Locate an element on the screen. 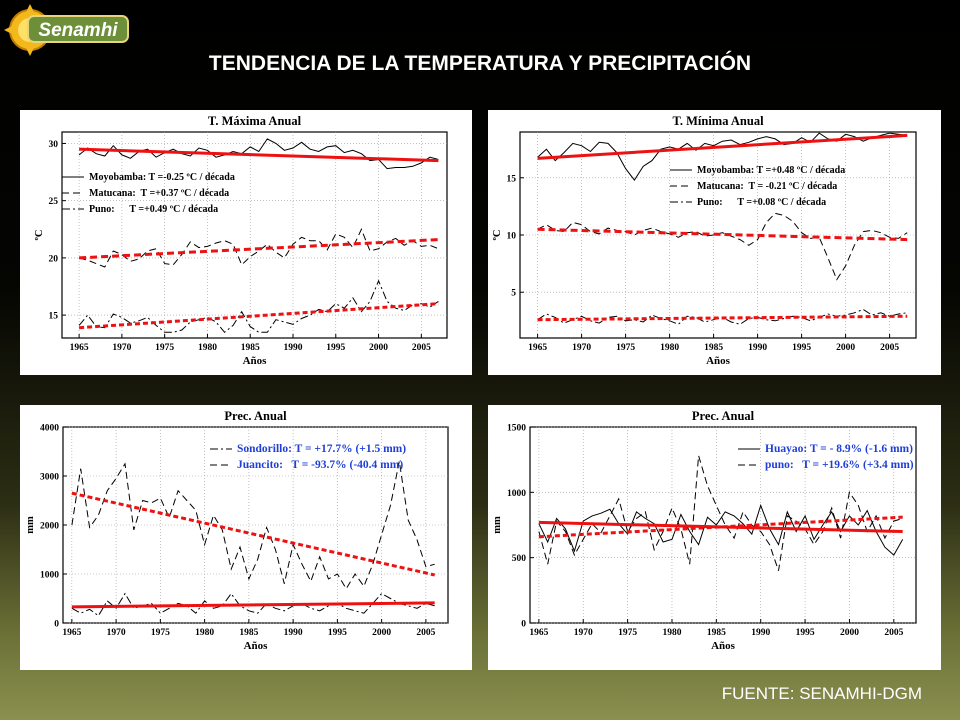 This screenshot has width=960, height=720. plot-area is located at coordinates (254, 235).